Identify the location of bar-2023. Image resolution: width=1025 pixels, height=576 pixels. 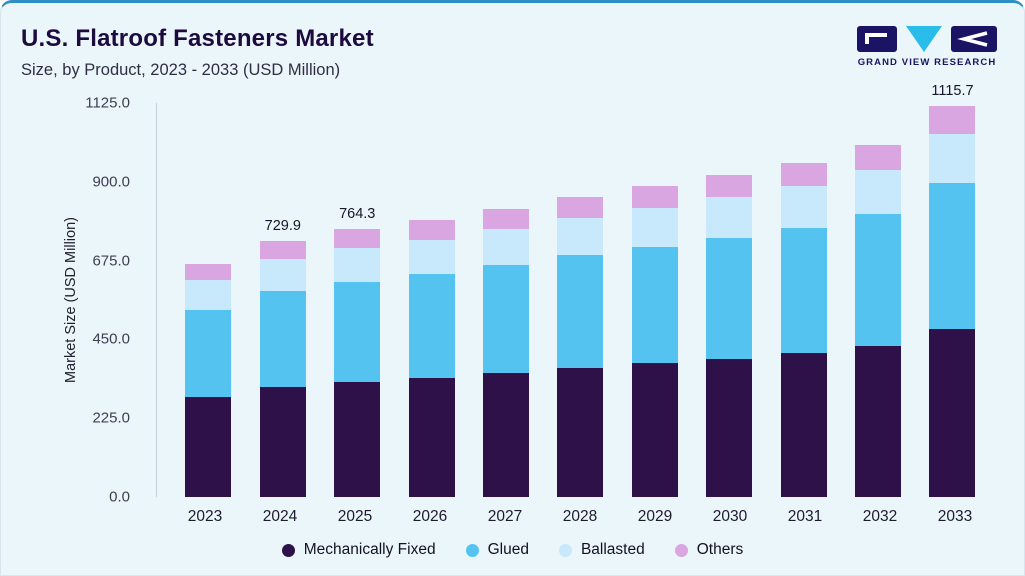
(208, 300).